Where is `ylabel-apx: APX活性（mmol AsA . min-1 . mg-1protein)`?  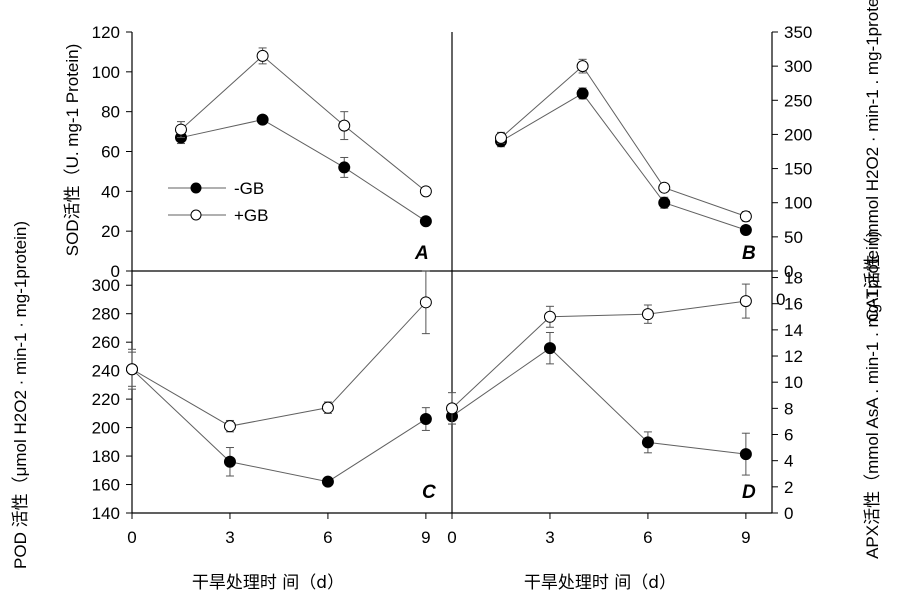
ylabel-apx: APX活性（mmol AsA . min-1 . mg-1protein) is located at coordinates (872, 395).